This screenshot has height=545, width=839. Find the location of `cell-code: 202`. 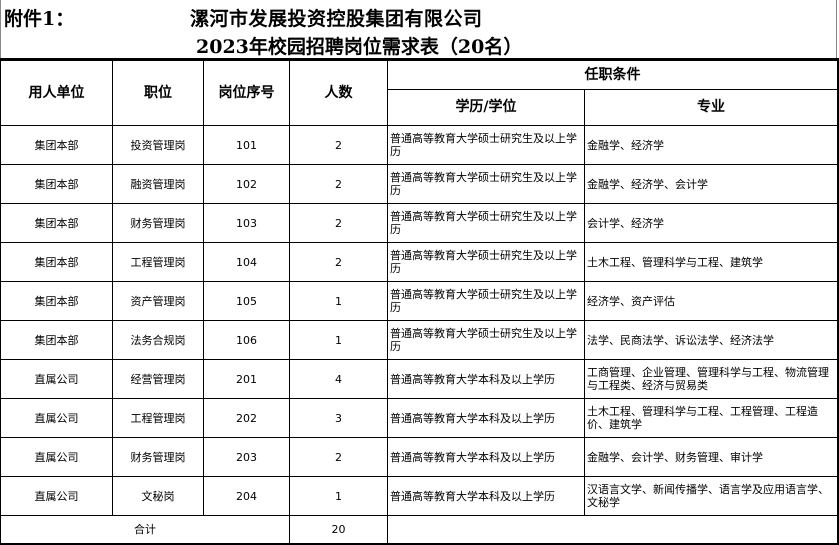

cell-code: 202 is located at coordinates (246, 418).